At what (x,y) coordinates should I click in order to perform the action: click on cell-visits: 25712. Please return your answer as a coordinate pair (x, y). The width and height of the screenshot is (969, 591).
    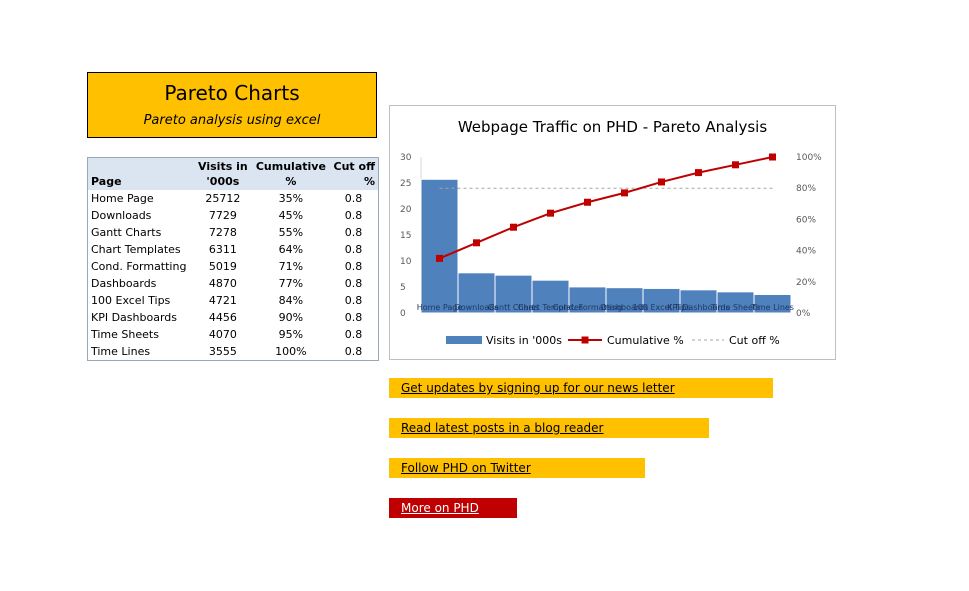
    Looking at the image, I should click on (223, 198).